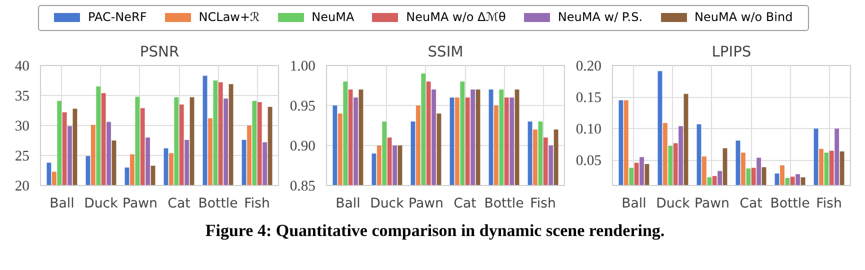 This screenshot has width=865, height=270. Describe the element at coordinates (599, 17) in the screenshot. I see `legend-label: NeuMA w/ P.S.` at that location.